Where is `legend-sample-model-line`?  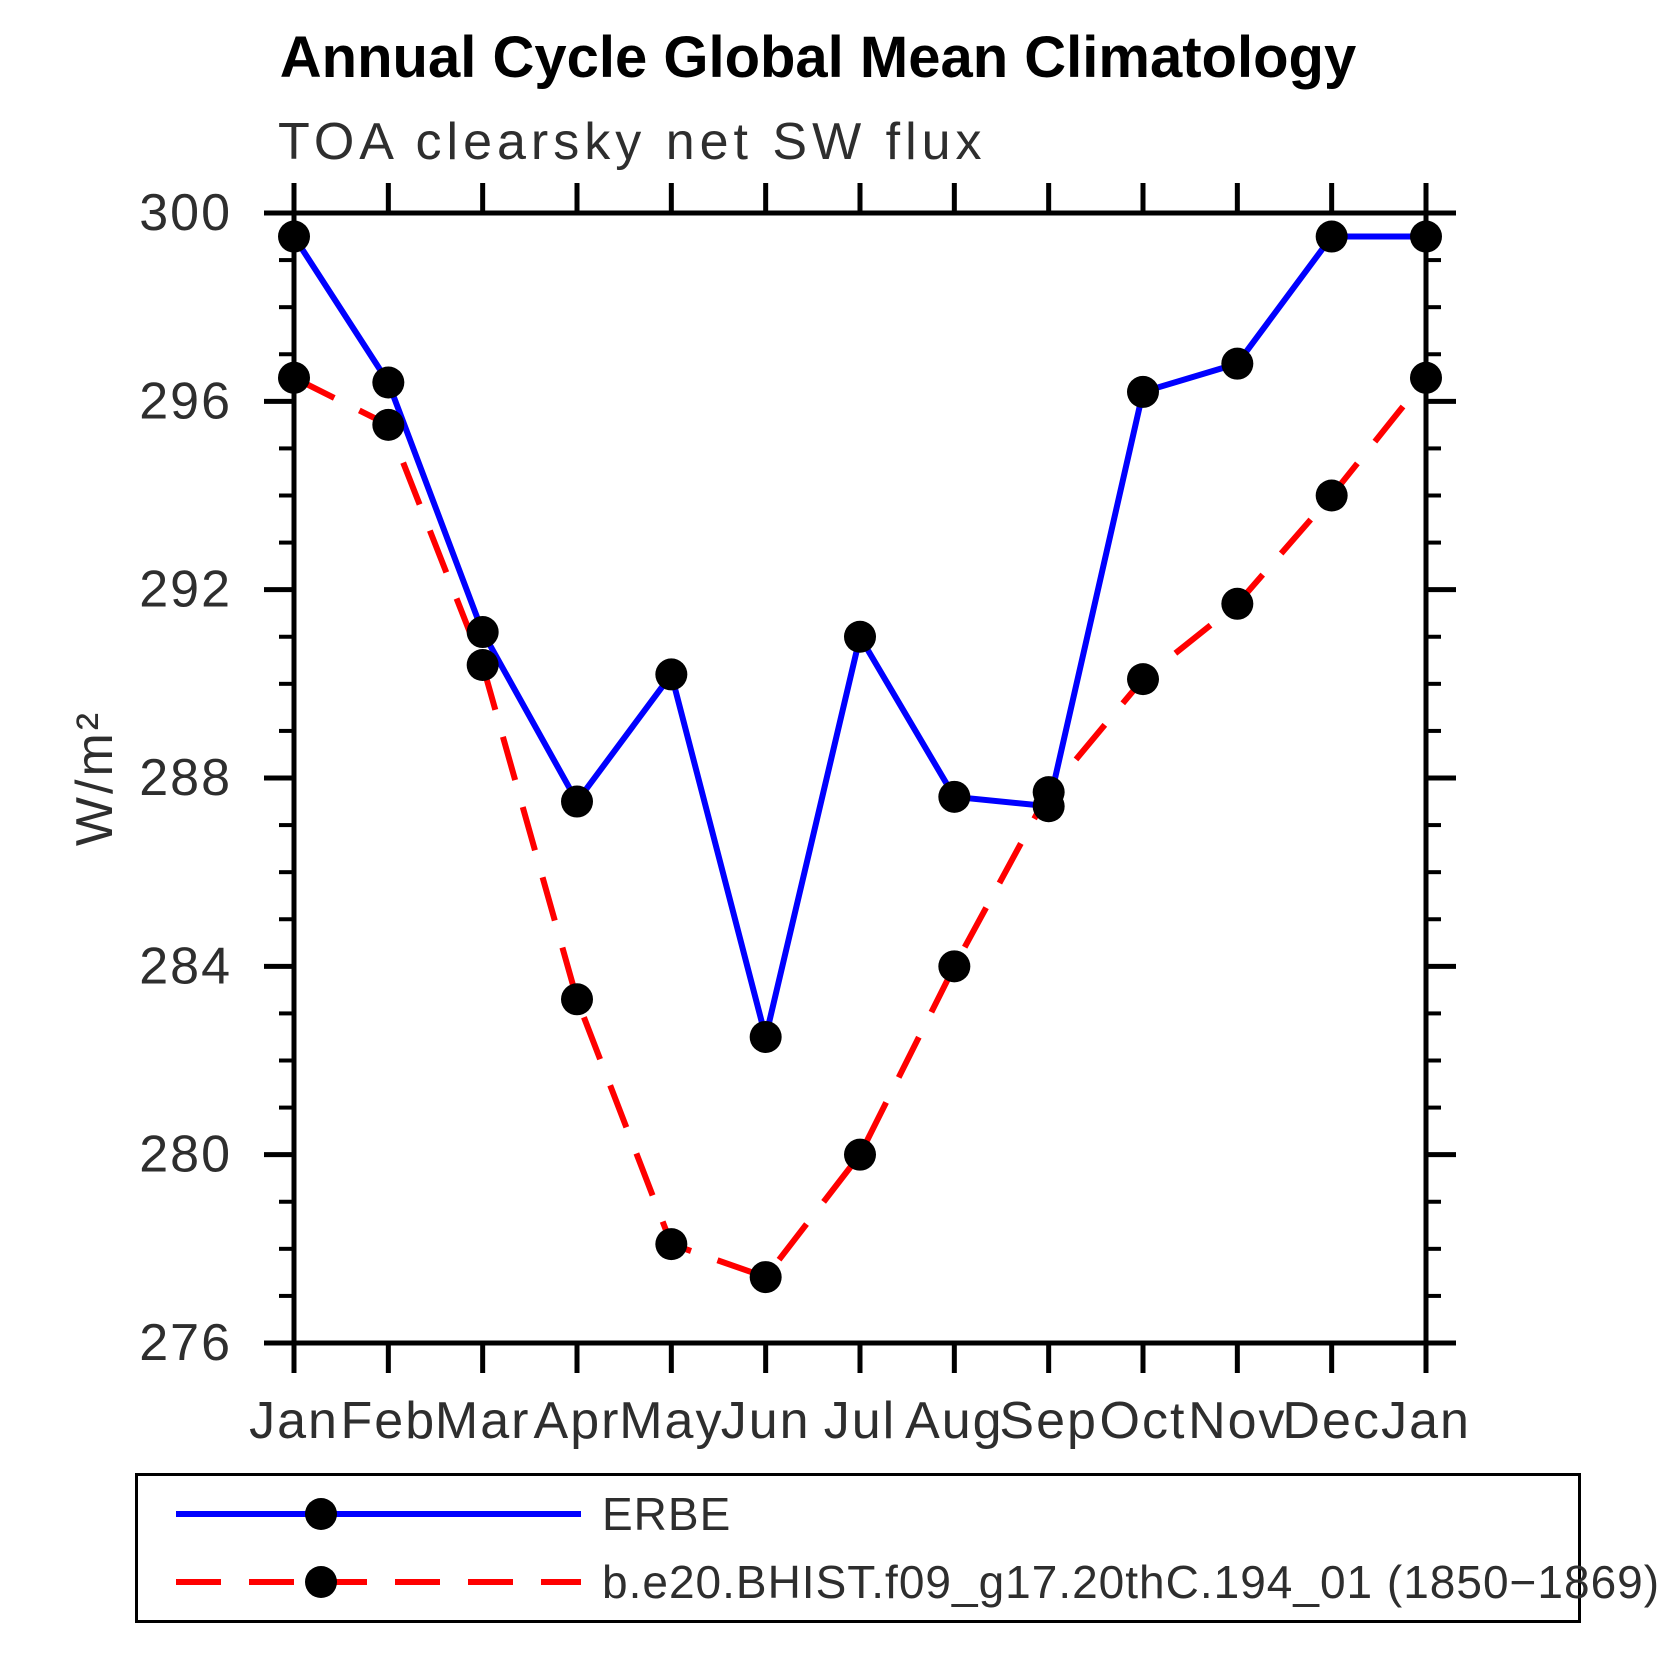 legend-sample-model-line is located at coordinates (378, 1582).